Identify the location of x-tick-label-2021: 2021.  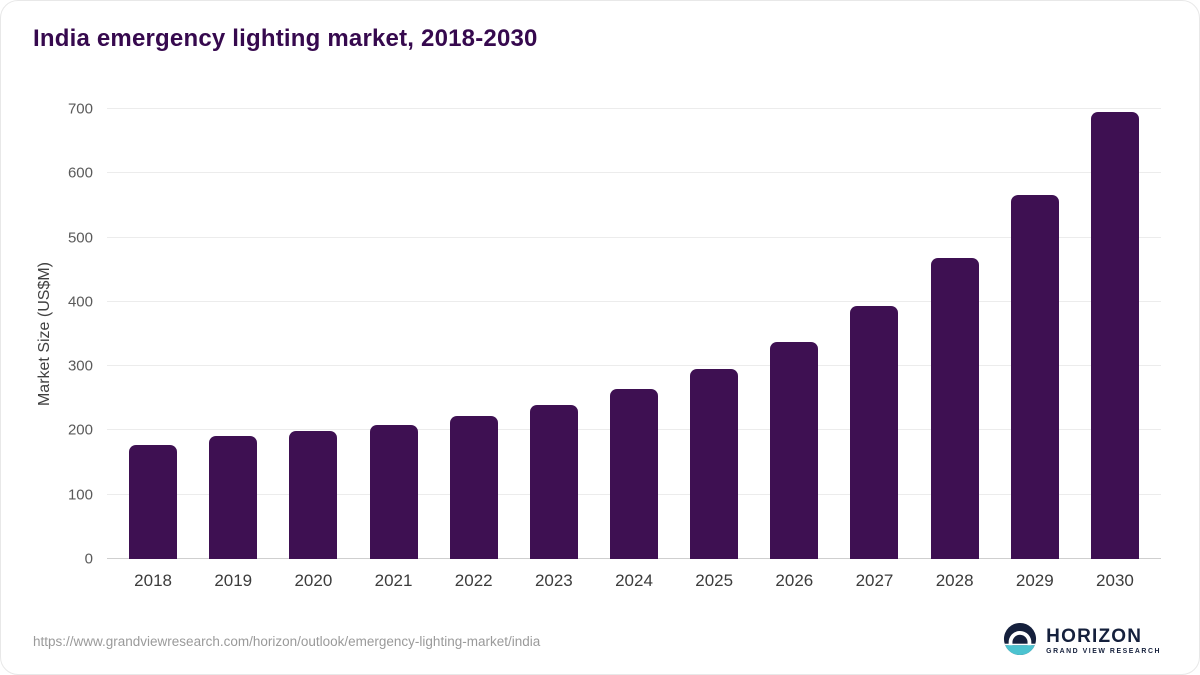
(393, 580).